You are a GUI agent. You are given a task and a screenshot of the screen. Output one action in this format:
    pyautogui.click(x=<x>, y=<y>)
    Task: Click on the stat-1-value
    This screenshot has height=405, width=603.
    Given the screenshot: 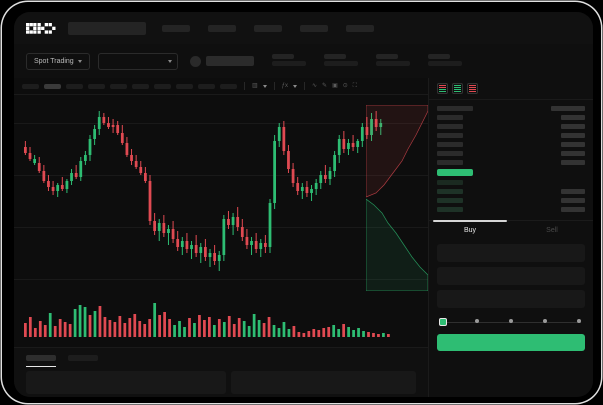 What is the action you would take?
    pyautogui.click(x=340, y=63)
    